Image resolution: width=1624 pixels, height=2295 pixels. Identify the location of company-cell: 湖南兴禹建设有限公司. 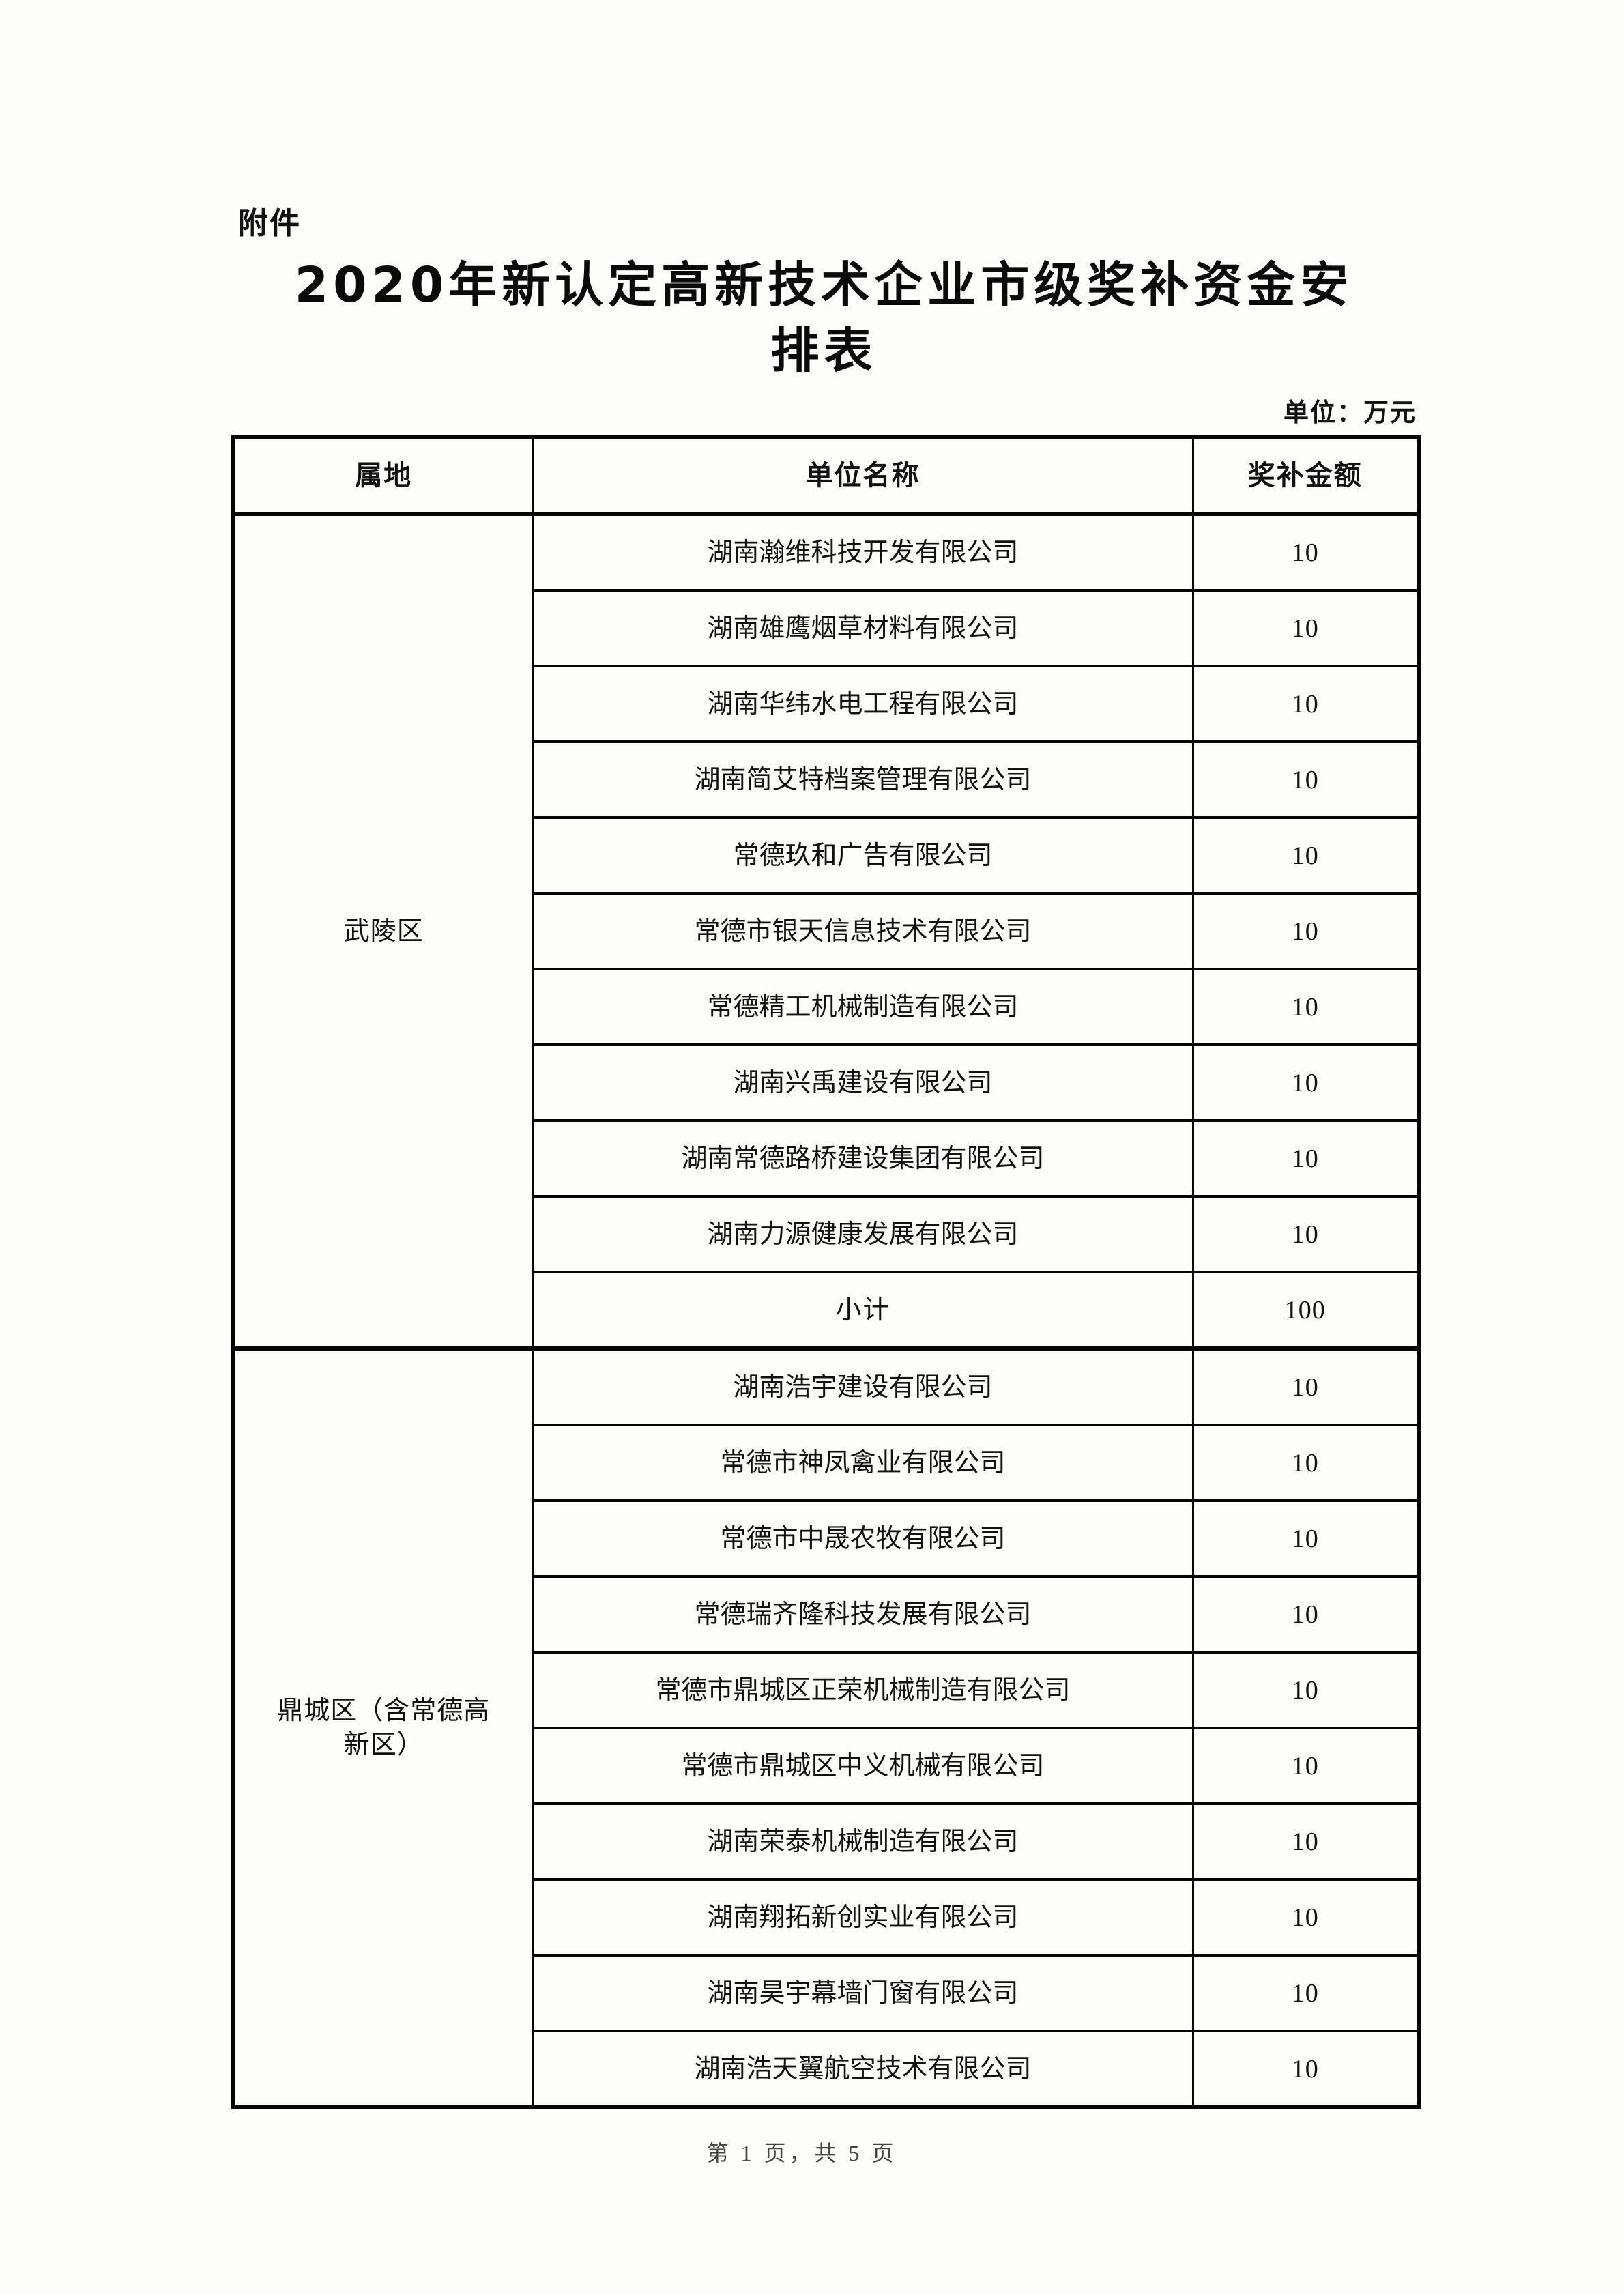
(863, 1082).